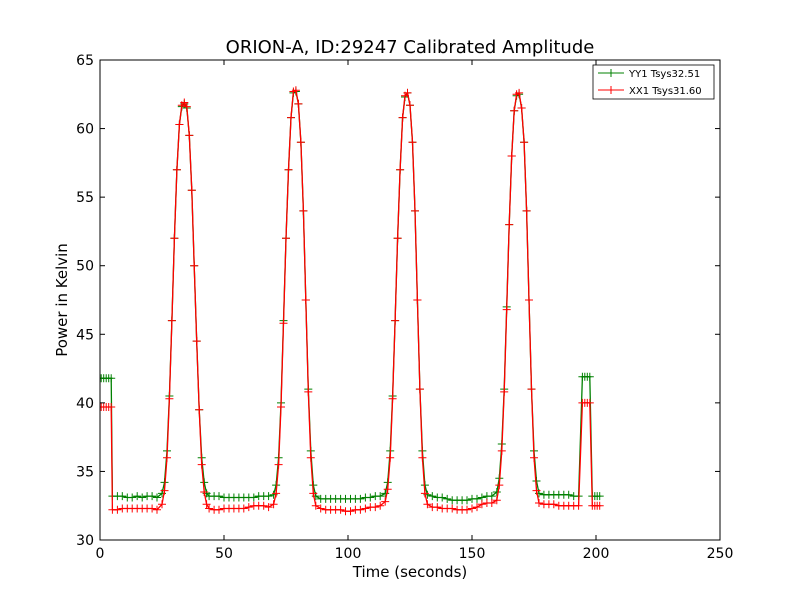 The width and height of the screenshot is (800, 600). I want to click on x-tick-label: 50, so click(224, 554).